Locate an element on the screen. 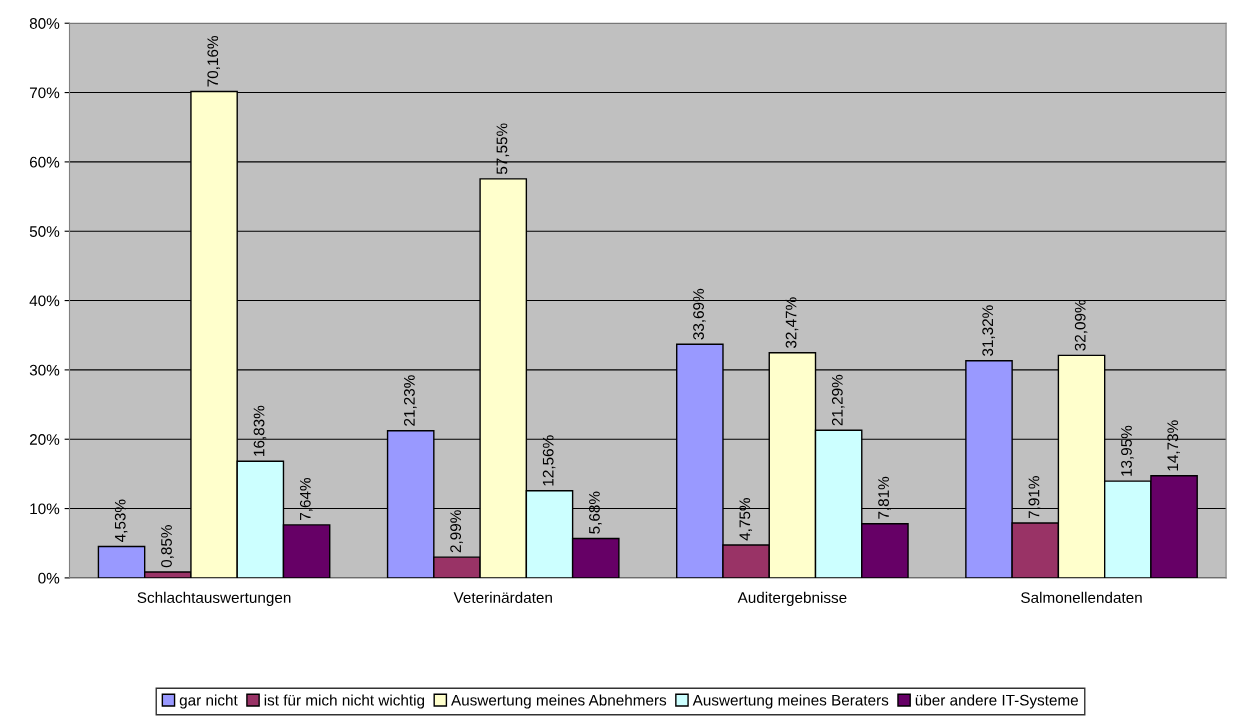 The height and width of the screenshot is (726, 1241). data-label: 7,64% is located at coordinates (306, 498).